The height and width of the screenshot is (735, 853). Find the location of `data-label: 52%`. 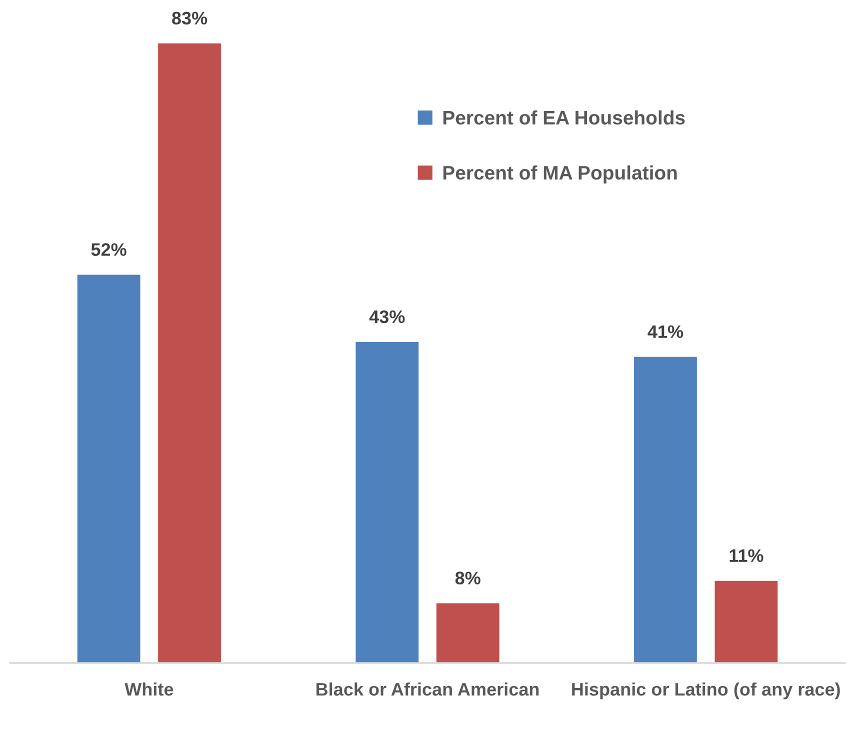

data-label: 52% is located at coordinates (108, 249).